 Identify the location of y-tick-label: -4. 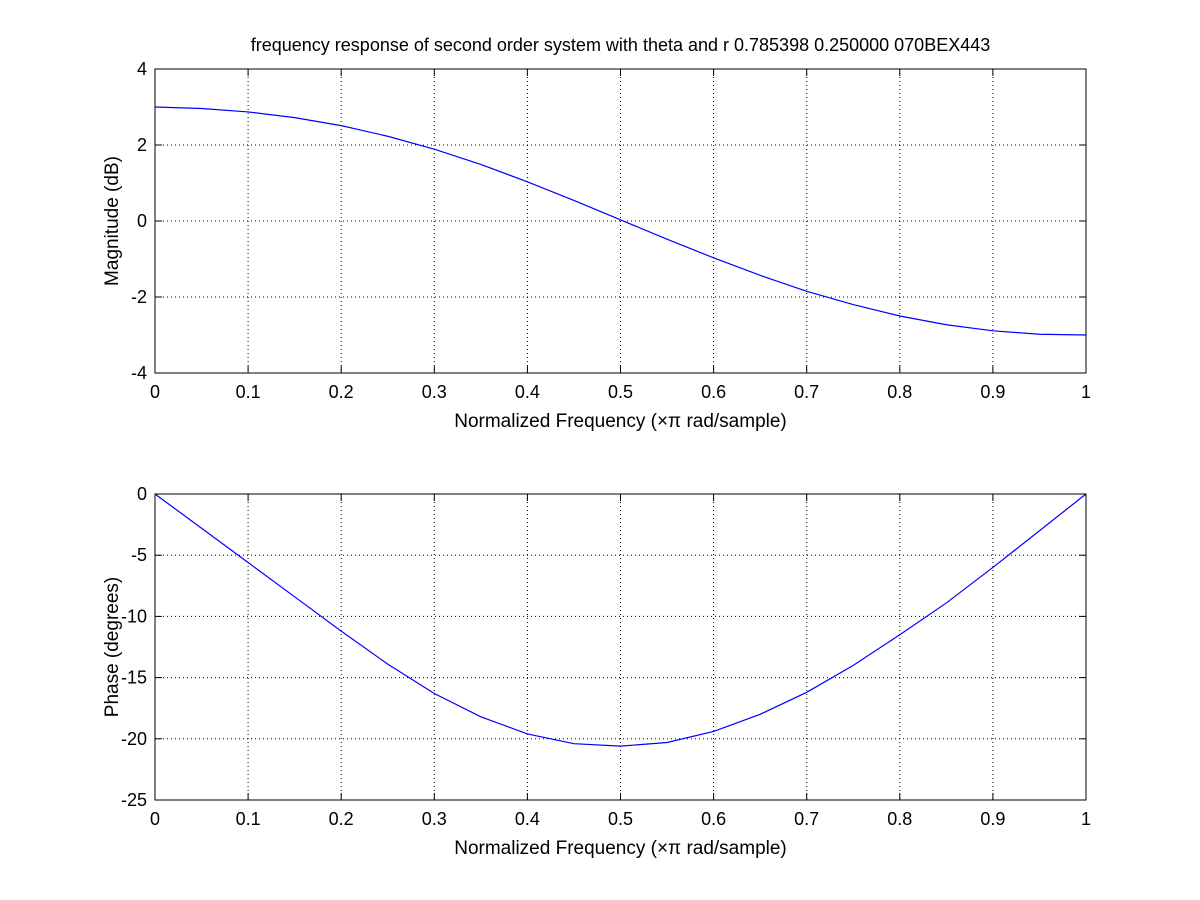
(139, 373).